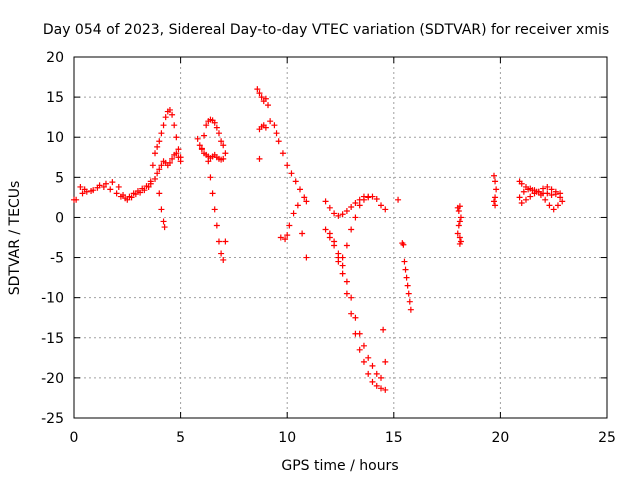 The image size is (640, 480). I want to click on y-tick-label: -10, so click(52, 299).